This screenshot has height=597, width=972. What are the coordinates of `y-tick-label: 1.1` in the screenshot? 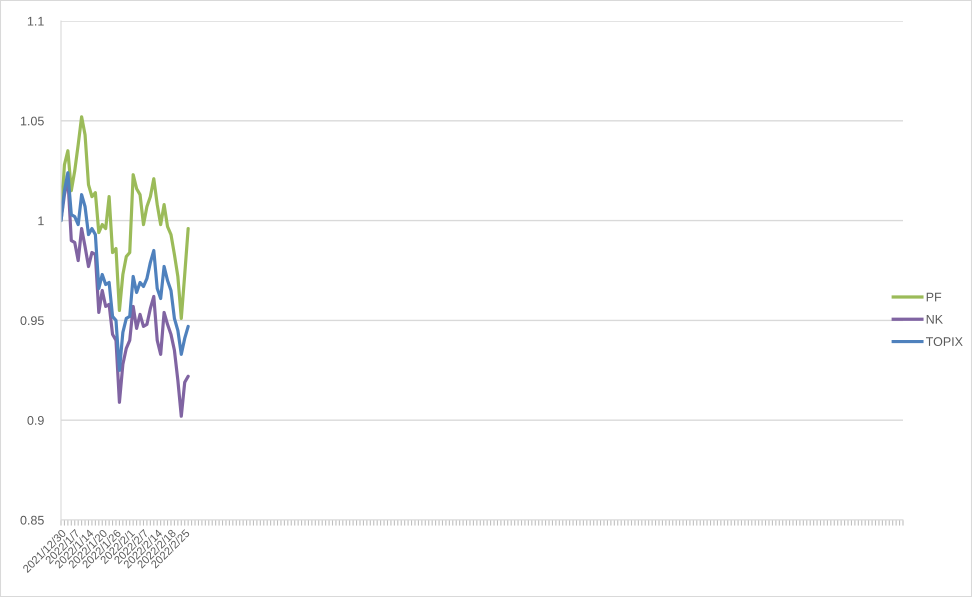 It's located at (36, 21).